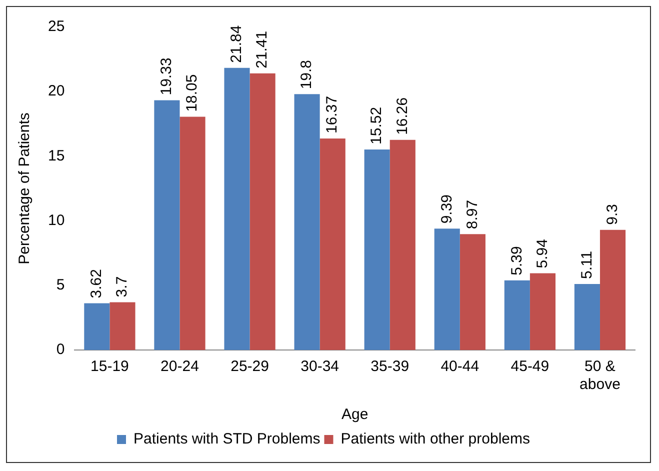 The width and height of the screenshot is (659, 471). I want to click on data-label: 3.62, so click(97, 283).